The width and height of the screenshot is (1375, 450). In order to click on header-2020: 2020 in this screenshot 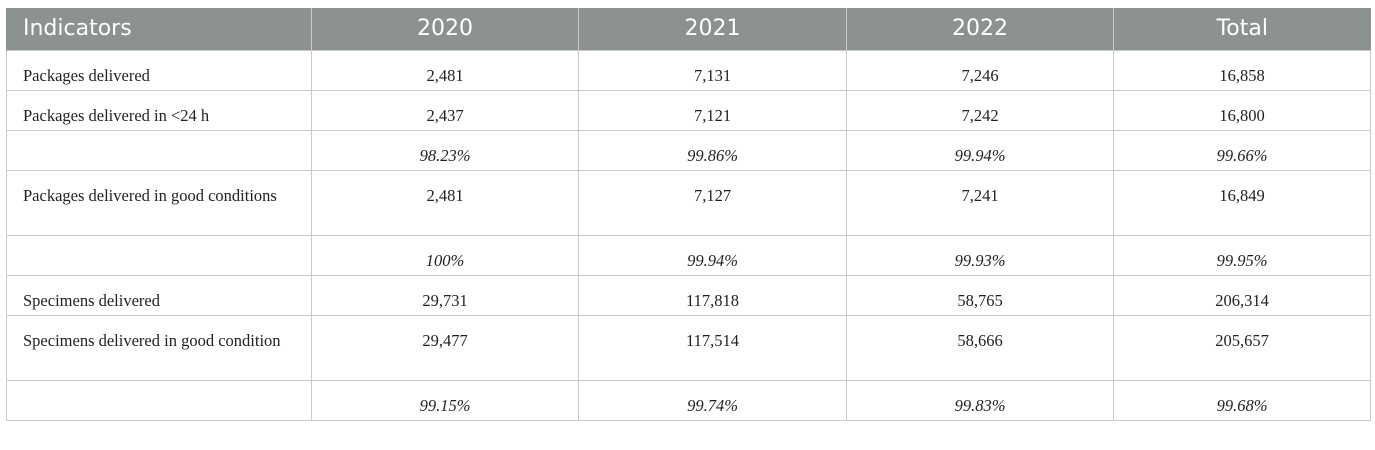, I will do `click(445, 29)`.